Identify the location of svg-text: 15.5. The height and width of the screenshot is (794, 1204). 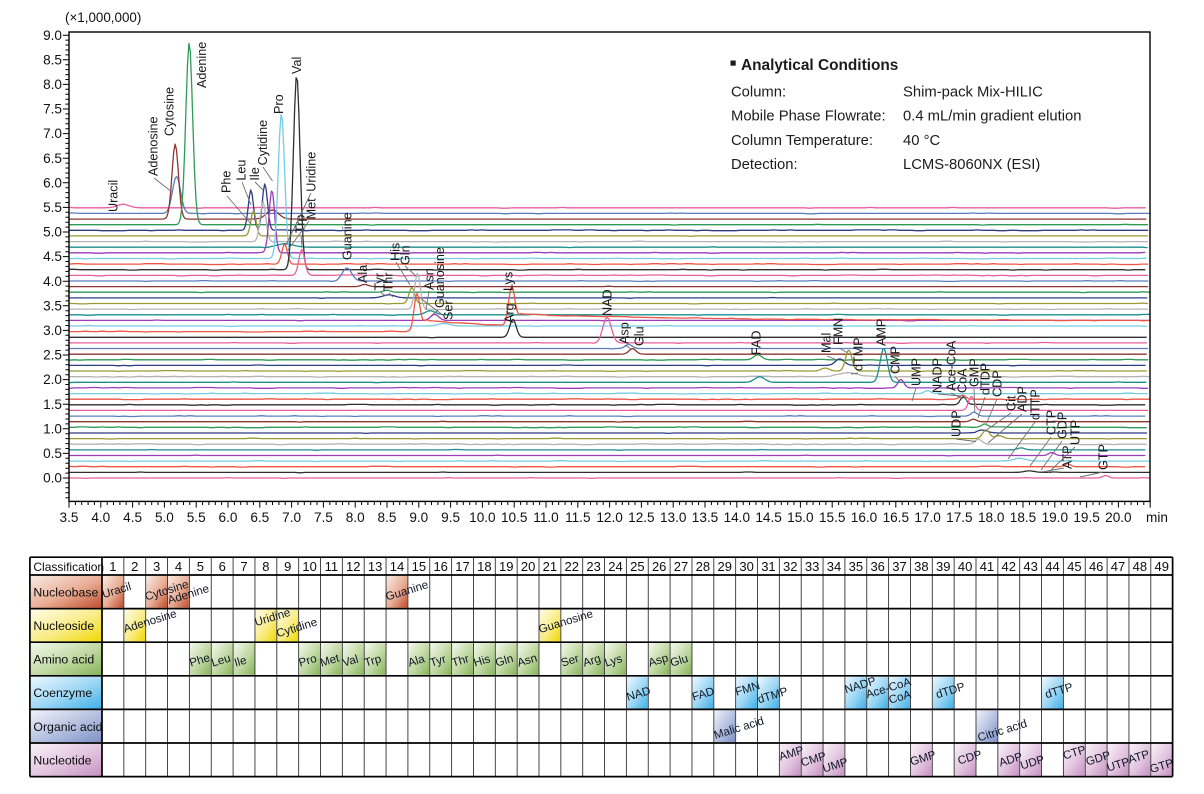
(832, 517).